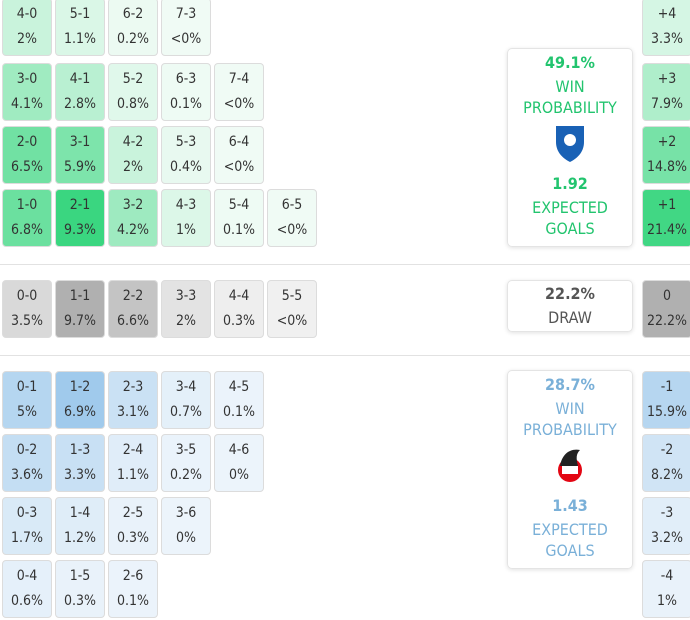 The image size is (690, 620). I want to click on score-cell: 6-2 0.2%, so click(133, 28).